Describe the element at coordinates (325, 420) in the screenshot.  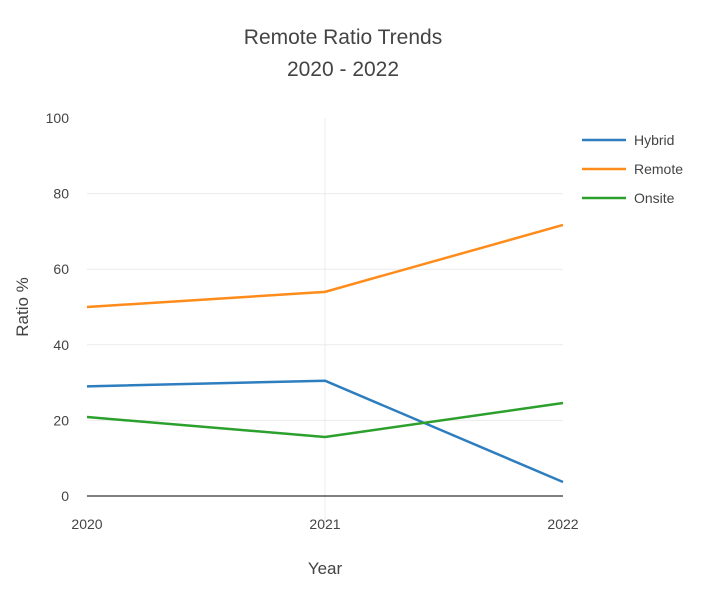
I see `series-line-onsite` at that location.